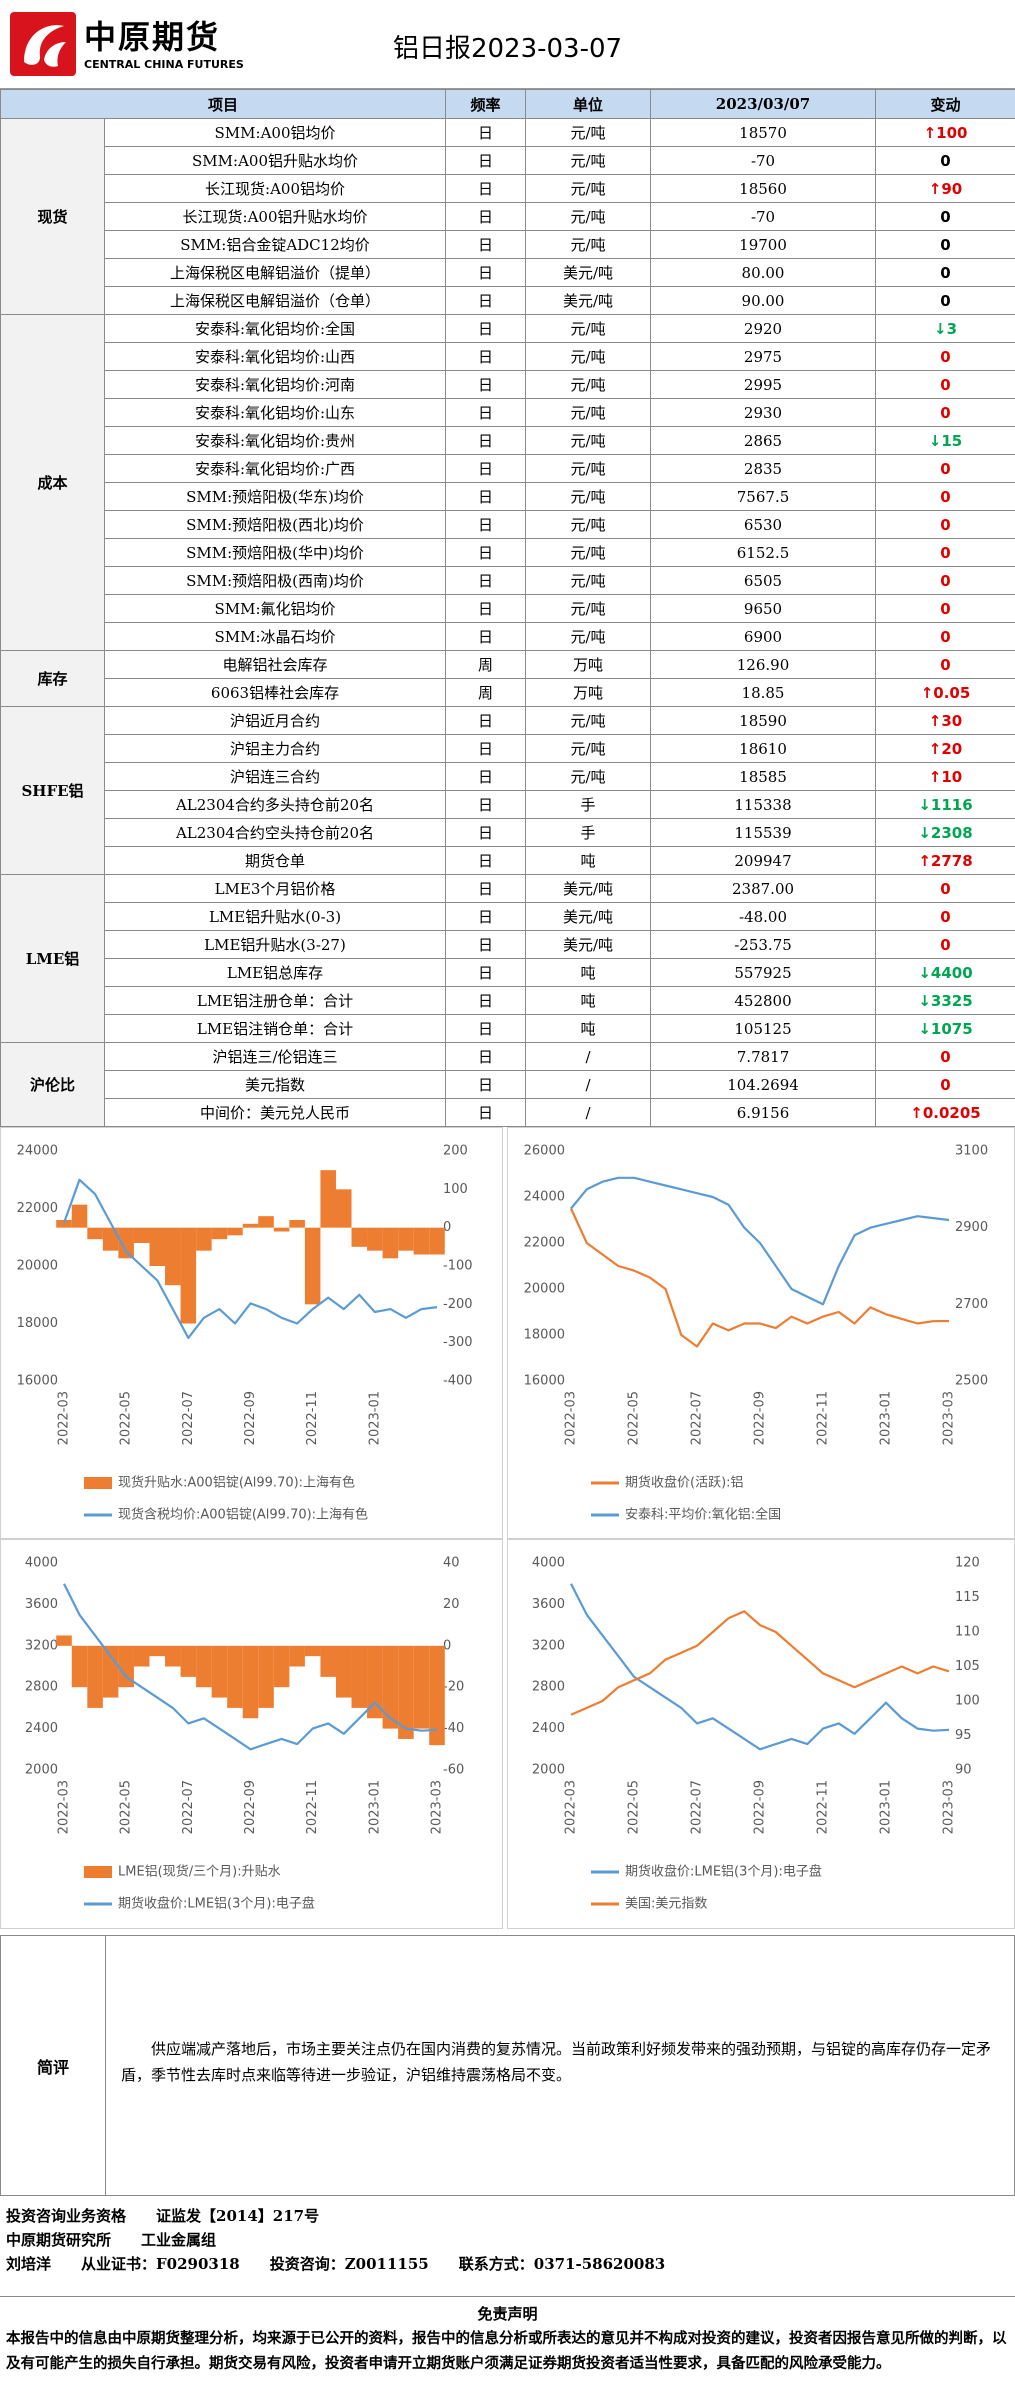 Image resolution: width=1015 pixels, height=2406 pixels. I want to click on cell-value: 126.90, so click(763, 664).